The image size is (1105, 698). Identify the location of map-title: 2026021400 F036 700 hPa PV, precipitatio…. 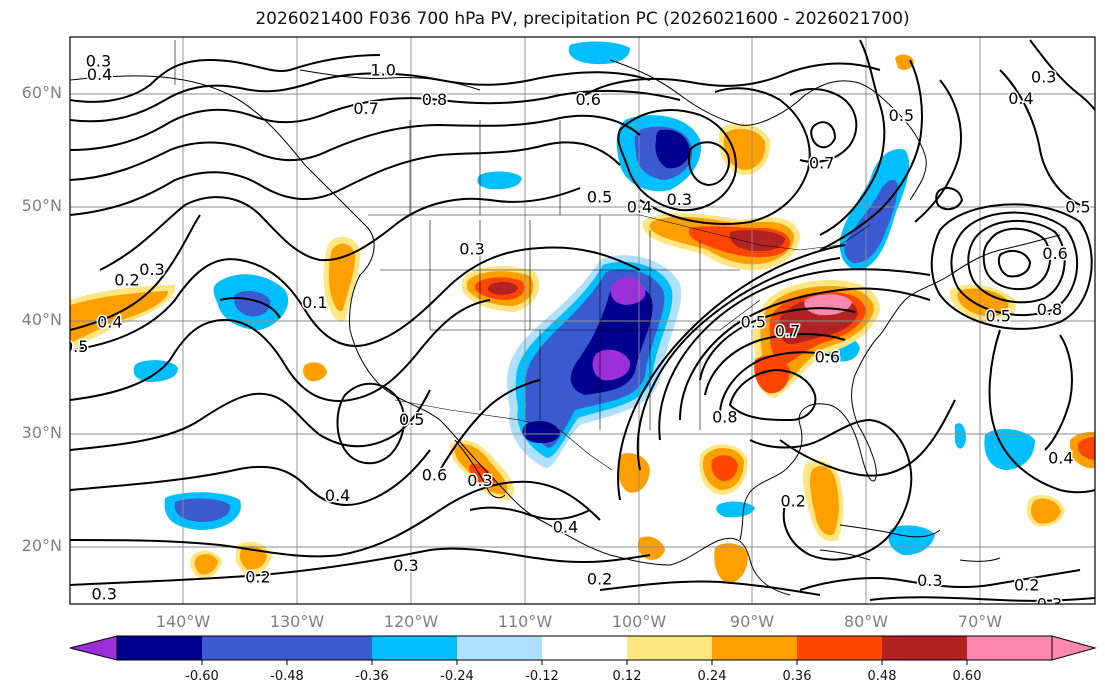
(582, 19).